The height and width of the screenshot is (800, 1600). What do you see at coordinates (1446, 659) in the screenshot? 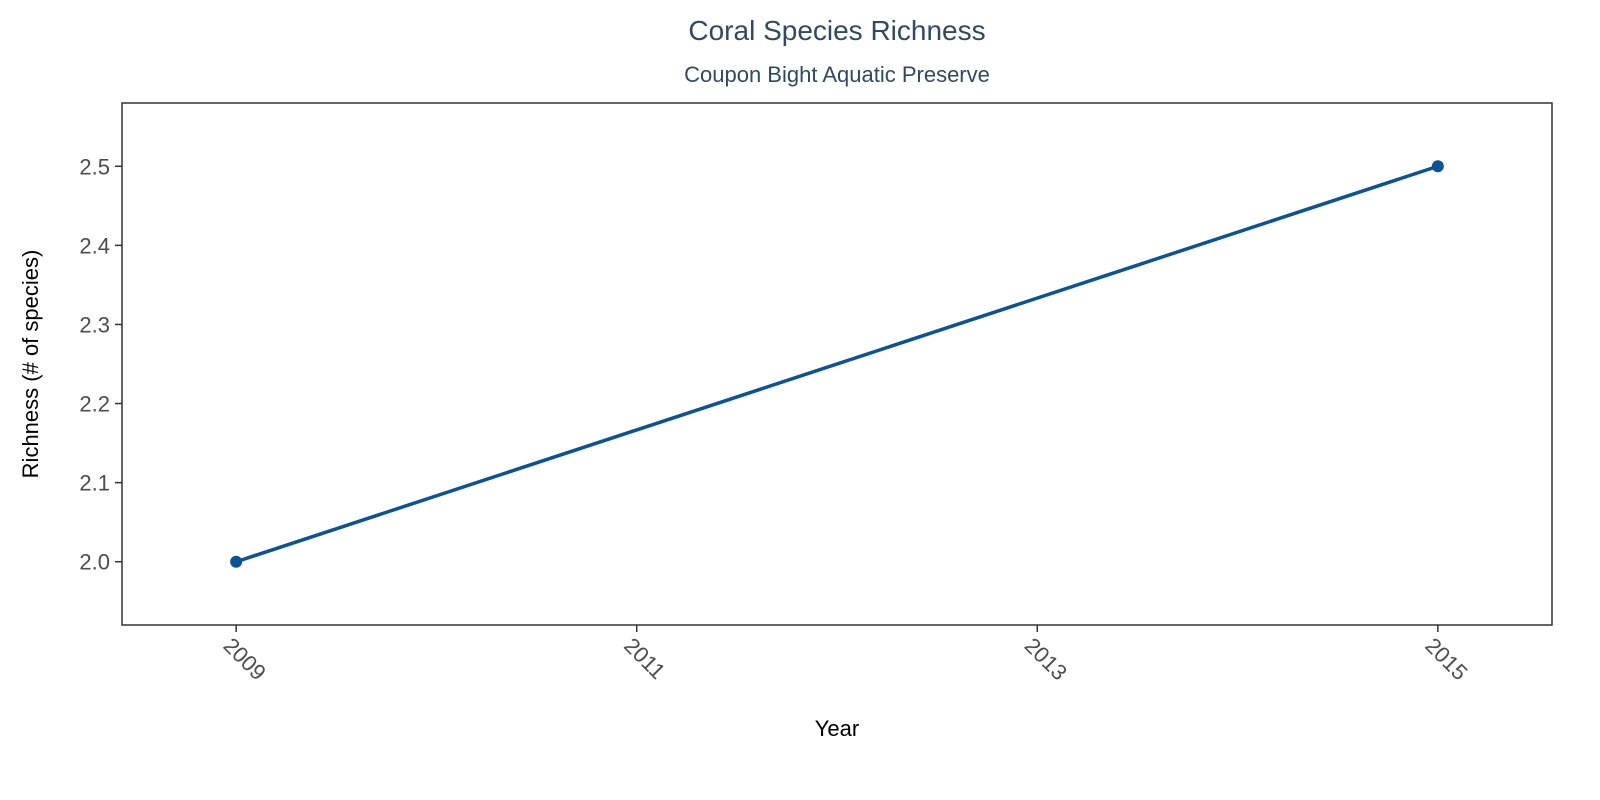
I see `x-tick-label: 2015` at bounding box center [1446, 659].